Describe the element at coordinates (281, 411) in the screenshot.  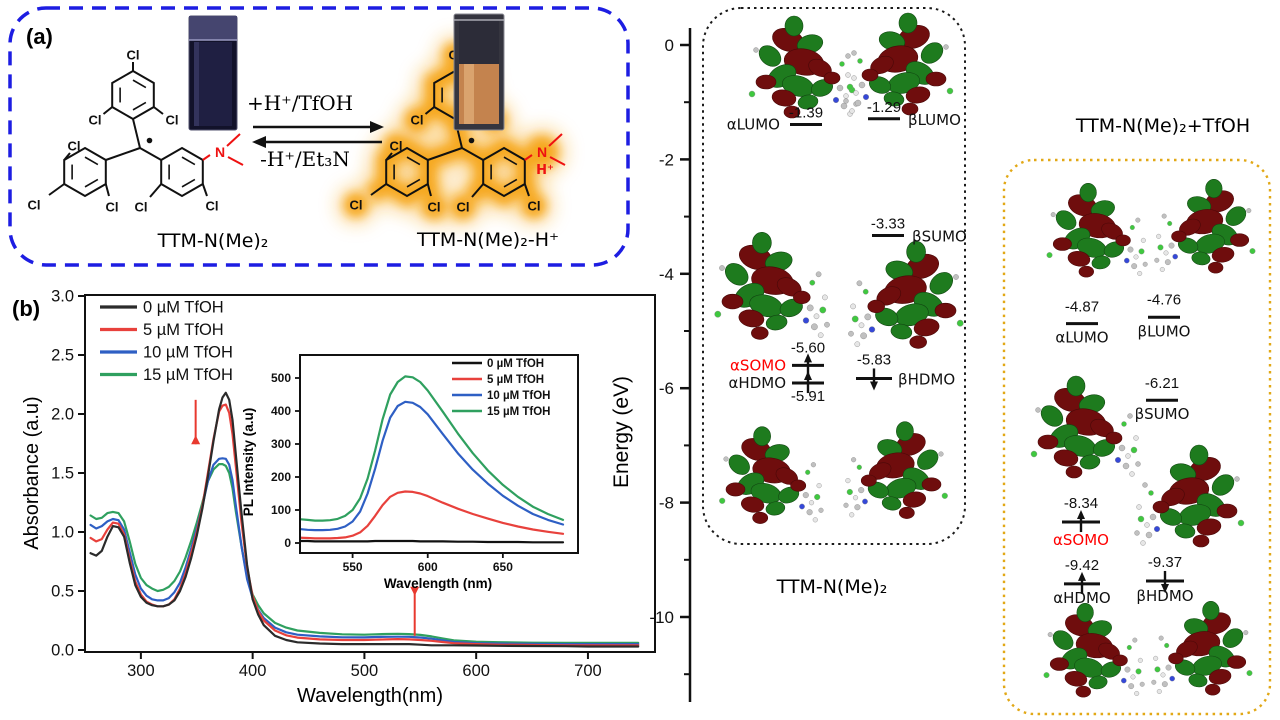
I see `inset-y-tick-label: 400` at that location.